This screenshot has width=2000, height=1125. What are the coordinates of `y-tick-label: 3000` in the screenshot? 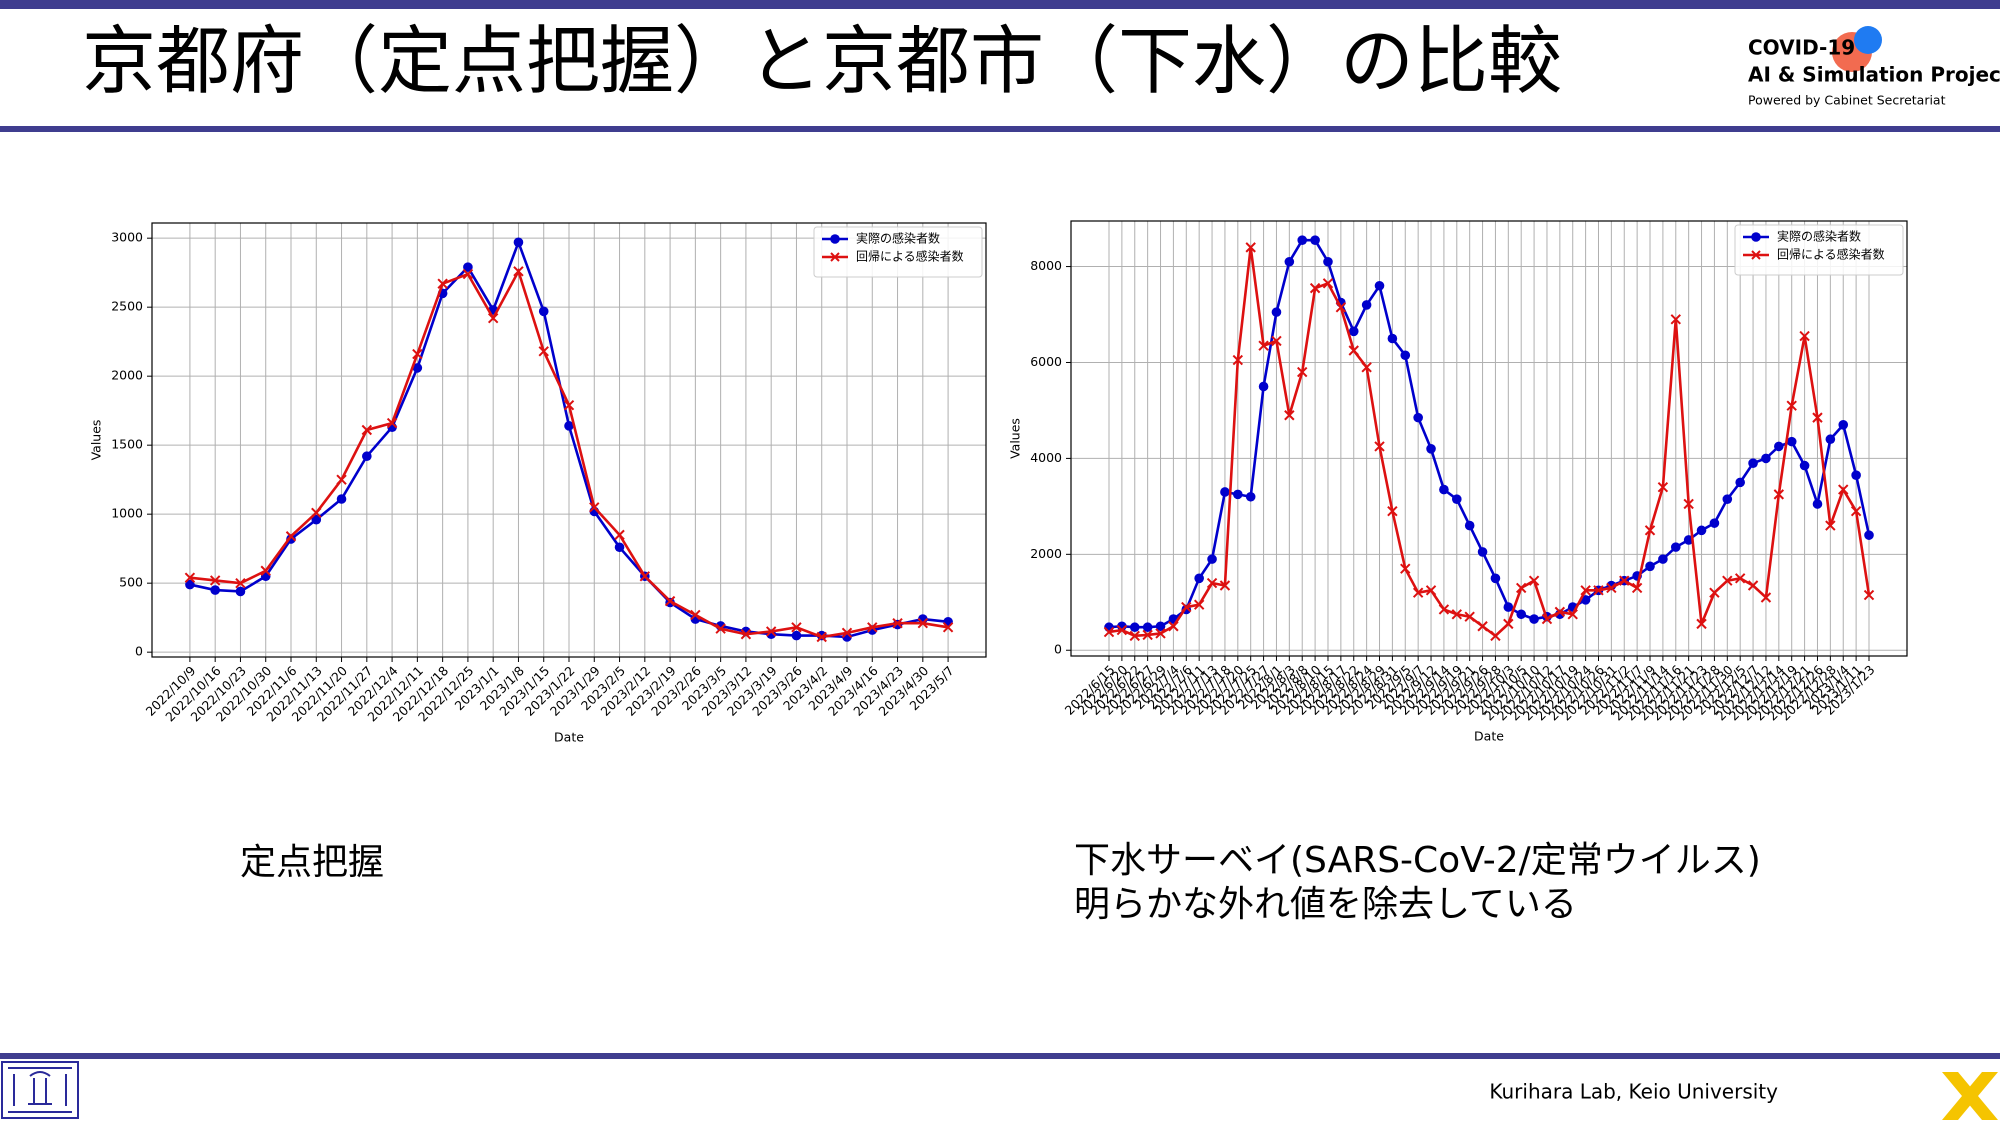 It's located at (127, 237).